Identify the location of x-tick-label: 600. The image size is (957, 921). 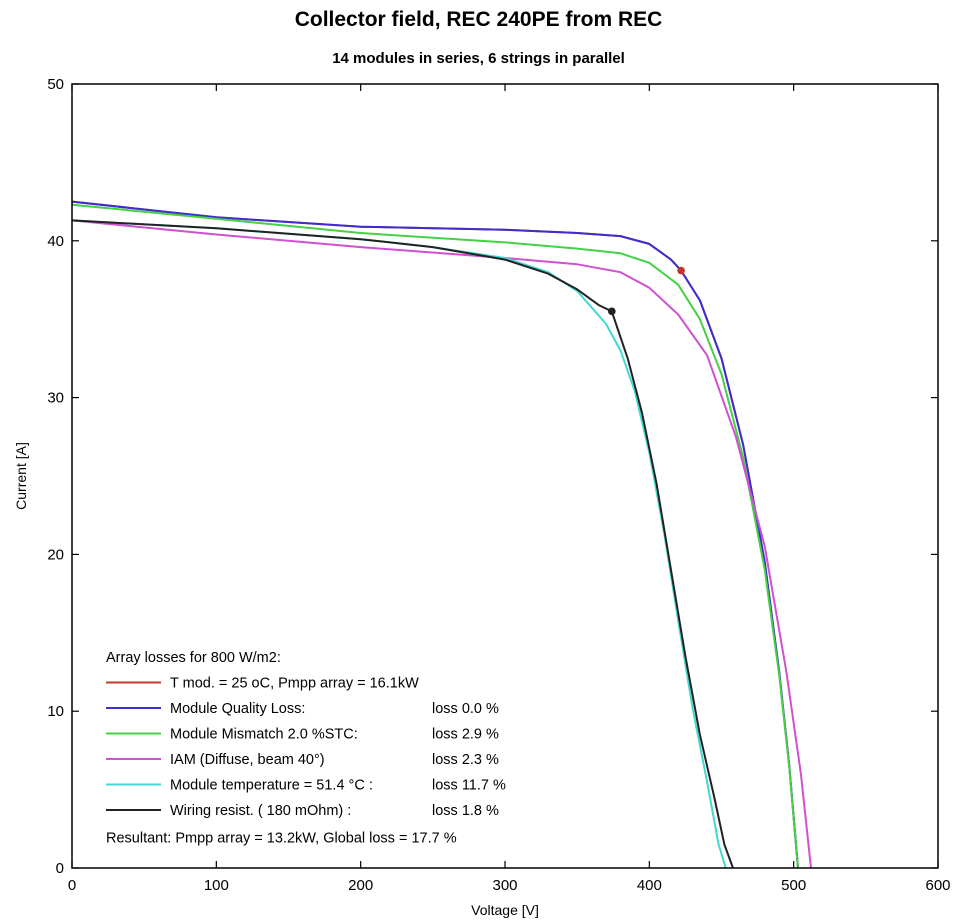
(937, 885).